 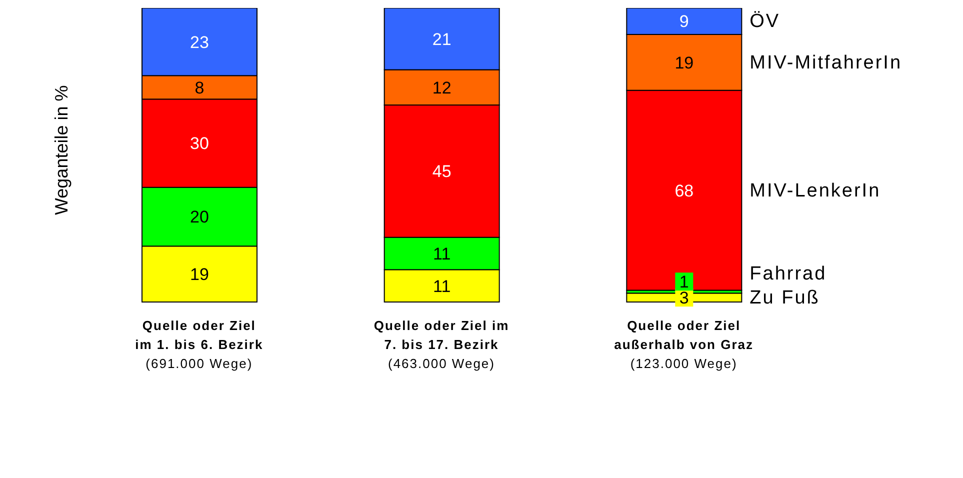 What do you see at coordinates (199, 344) in the screenshot?
I see `x-tick-label: Quelle oder Ziel im 1. bis 6. Bezirk (691.000 Wege)` at bounding box center [199, 344].